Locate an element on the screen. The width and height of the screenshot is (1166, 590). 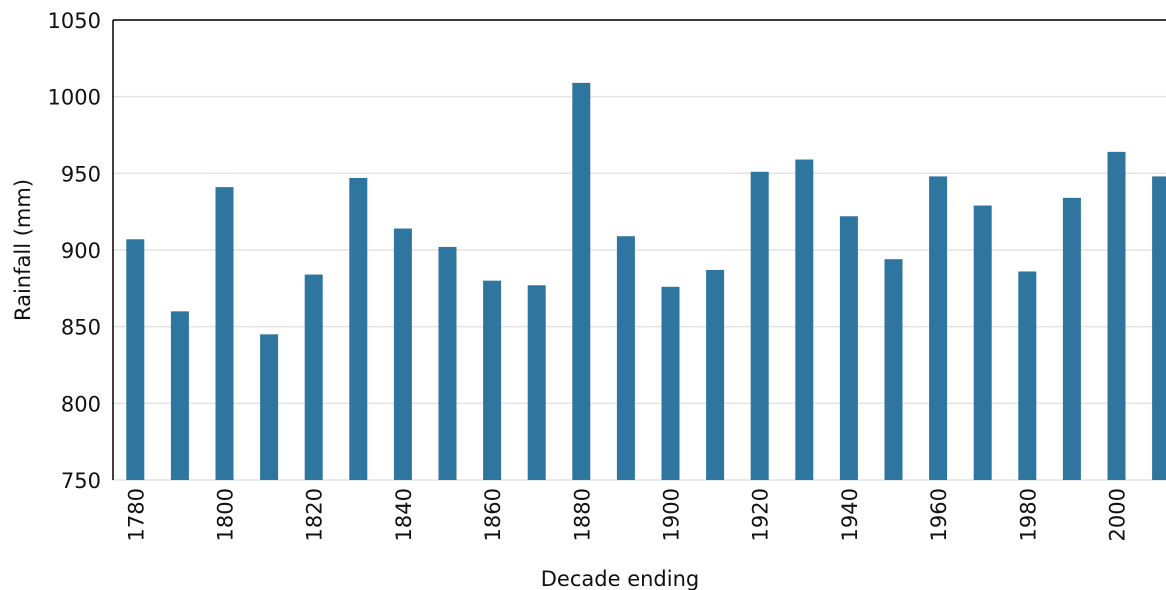
x-tick-label: 1820 is located at coordinates (315, 514).